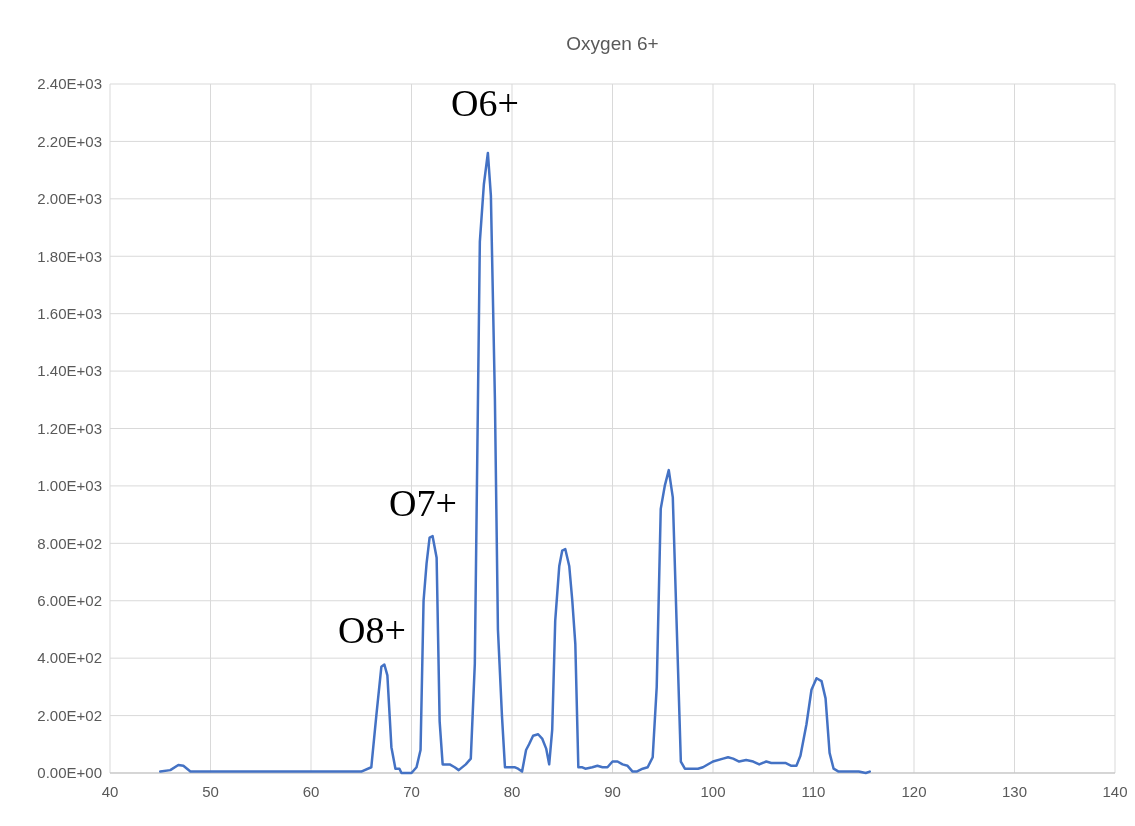 The image size is (1135, 826). Describe the element at coordinates (210, 791) in the screenshot. I see `x-tick-label: 50` at that location.